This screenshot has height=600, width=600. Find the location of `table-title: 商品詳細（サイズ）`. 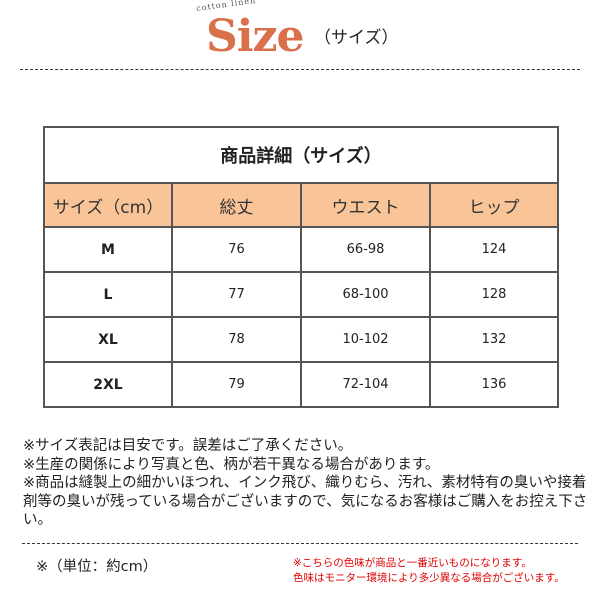

table-title: 商品詳細（サイズ） is located at coordinates (301, 155).